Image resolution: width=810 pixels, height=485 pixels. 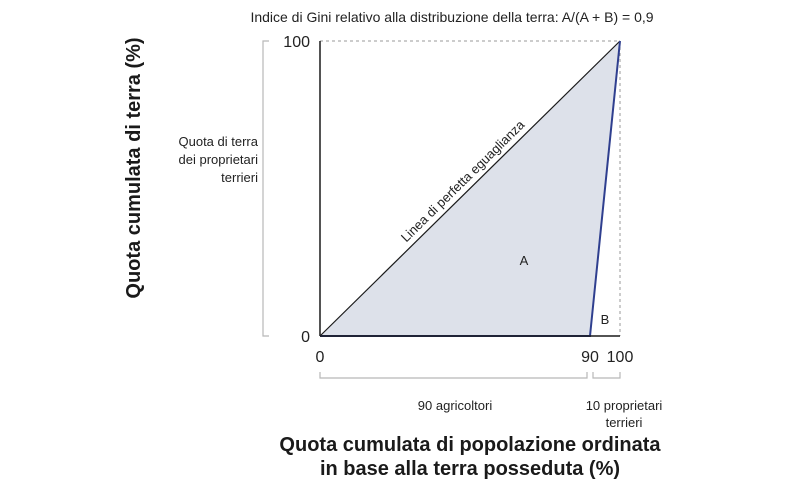 I want to click on x-tick-label: 90, so click(x=590, y=357).